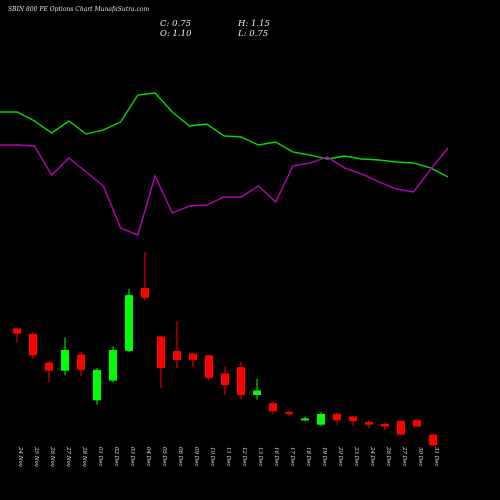  What do you see at coordinates (20, 457) in the screenshot?
I see `x-tick-label: 24 Nov` at bounding box center [20, 457].